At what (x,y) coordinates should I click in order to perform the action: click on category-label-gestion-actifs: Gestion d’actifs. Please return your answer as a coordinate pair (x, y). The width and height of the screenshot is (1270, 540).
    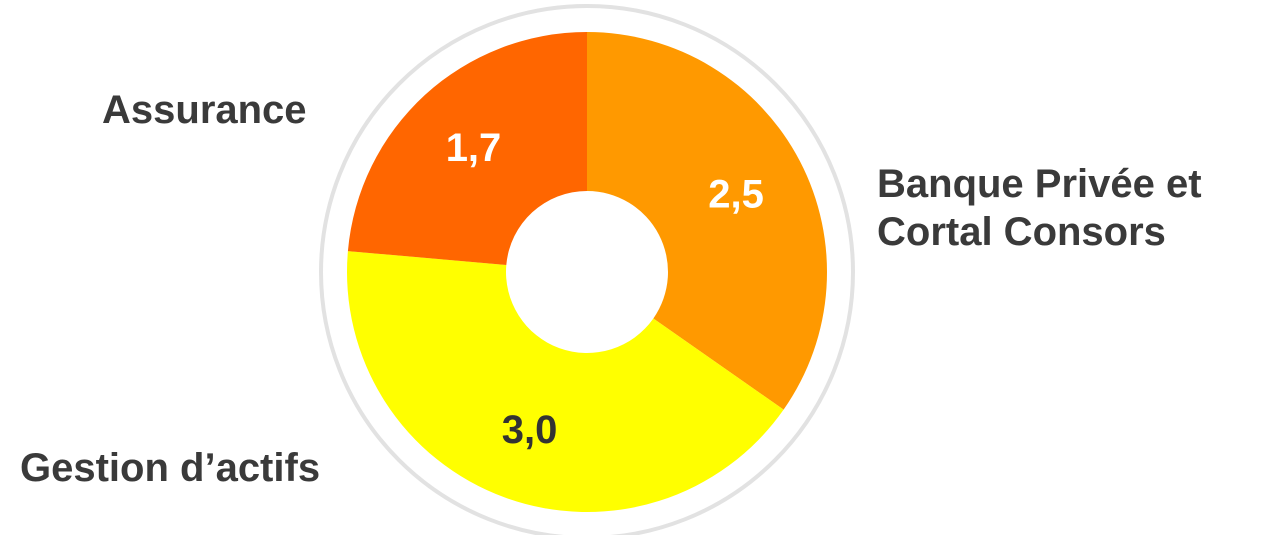
    Looking at the image, I should click on (170, 468).